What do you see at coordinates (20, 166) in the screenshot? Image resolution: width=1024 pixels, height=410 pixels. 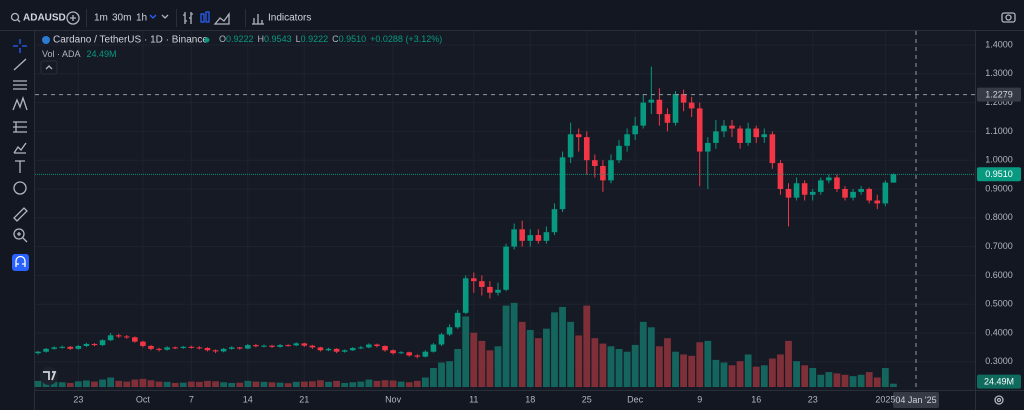 I see `text-tool` at bounding box center [20, 166].